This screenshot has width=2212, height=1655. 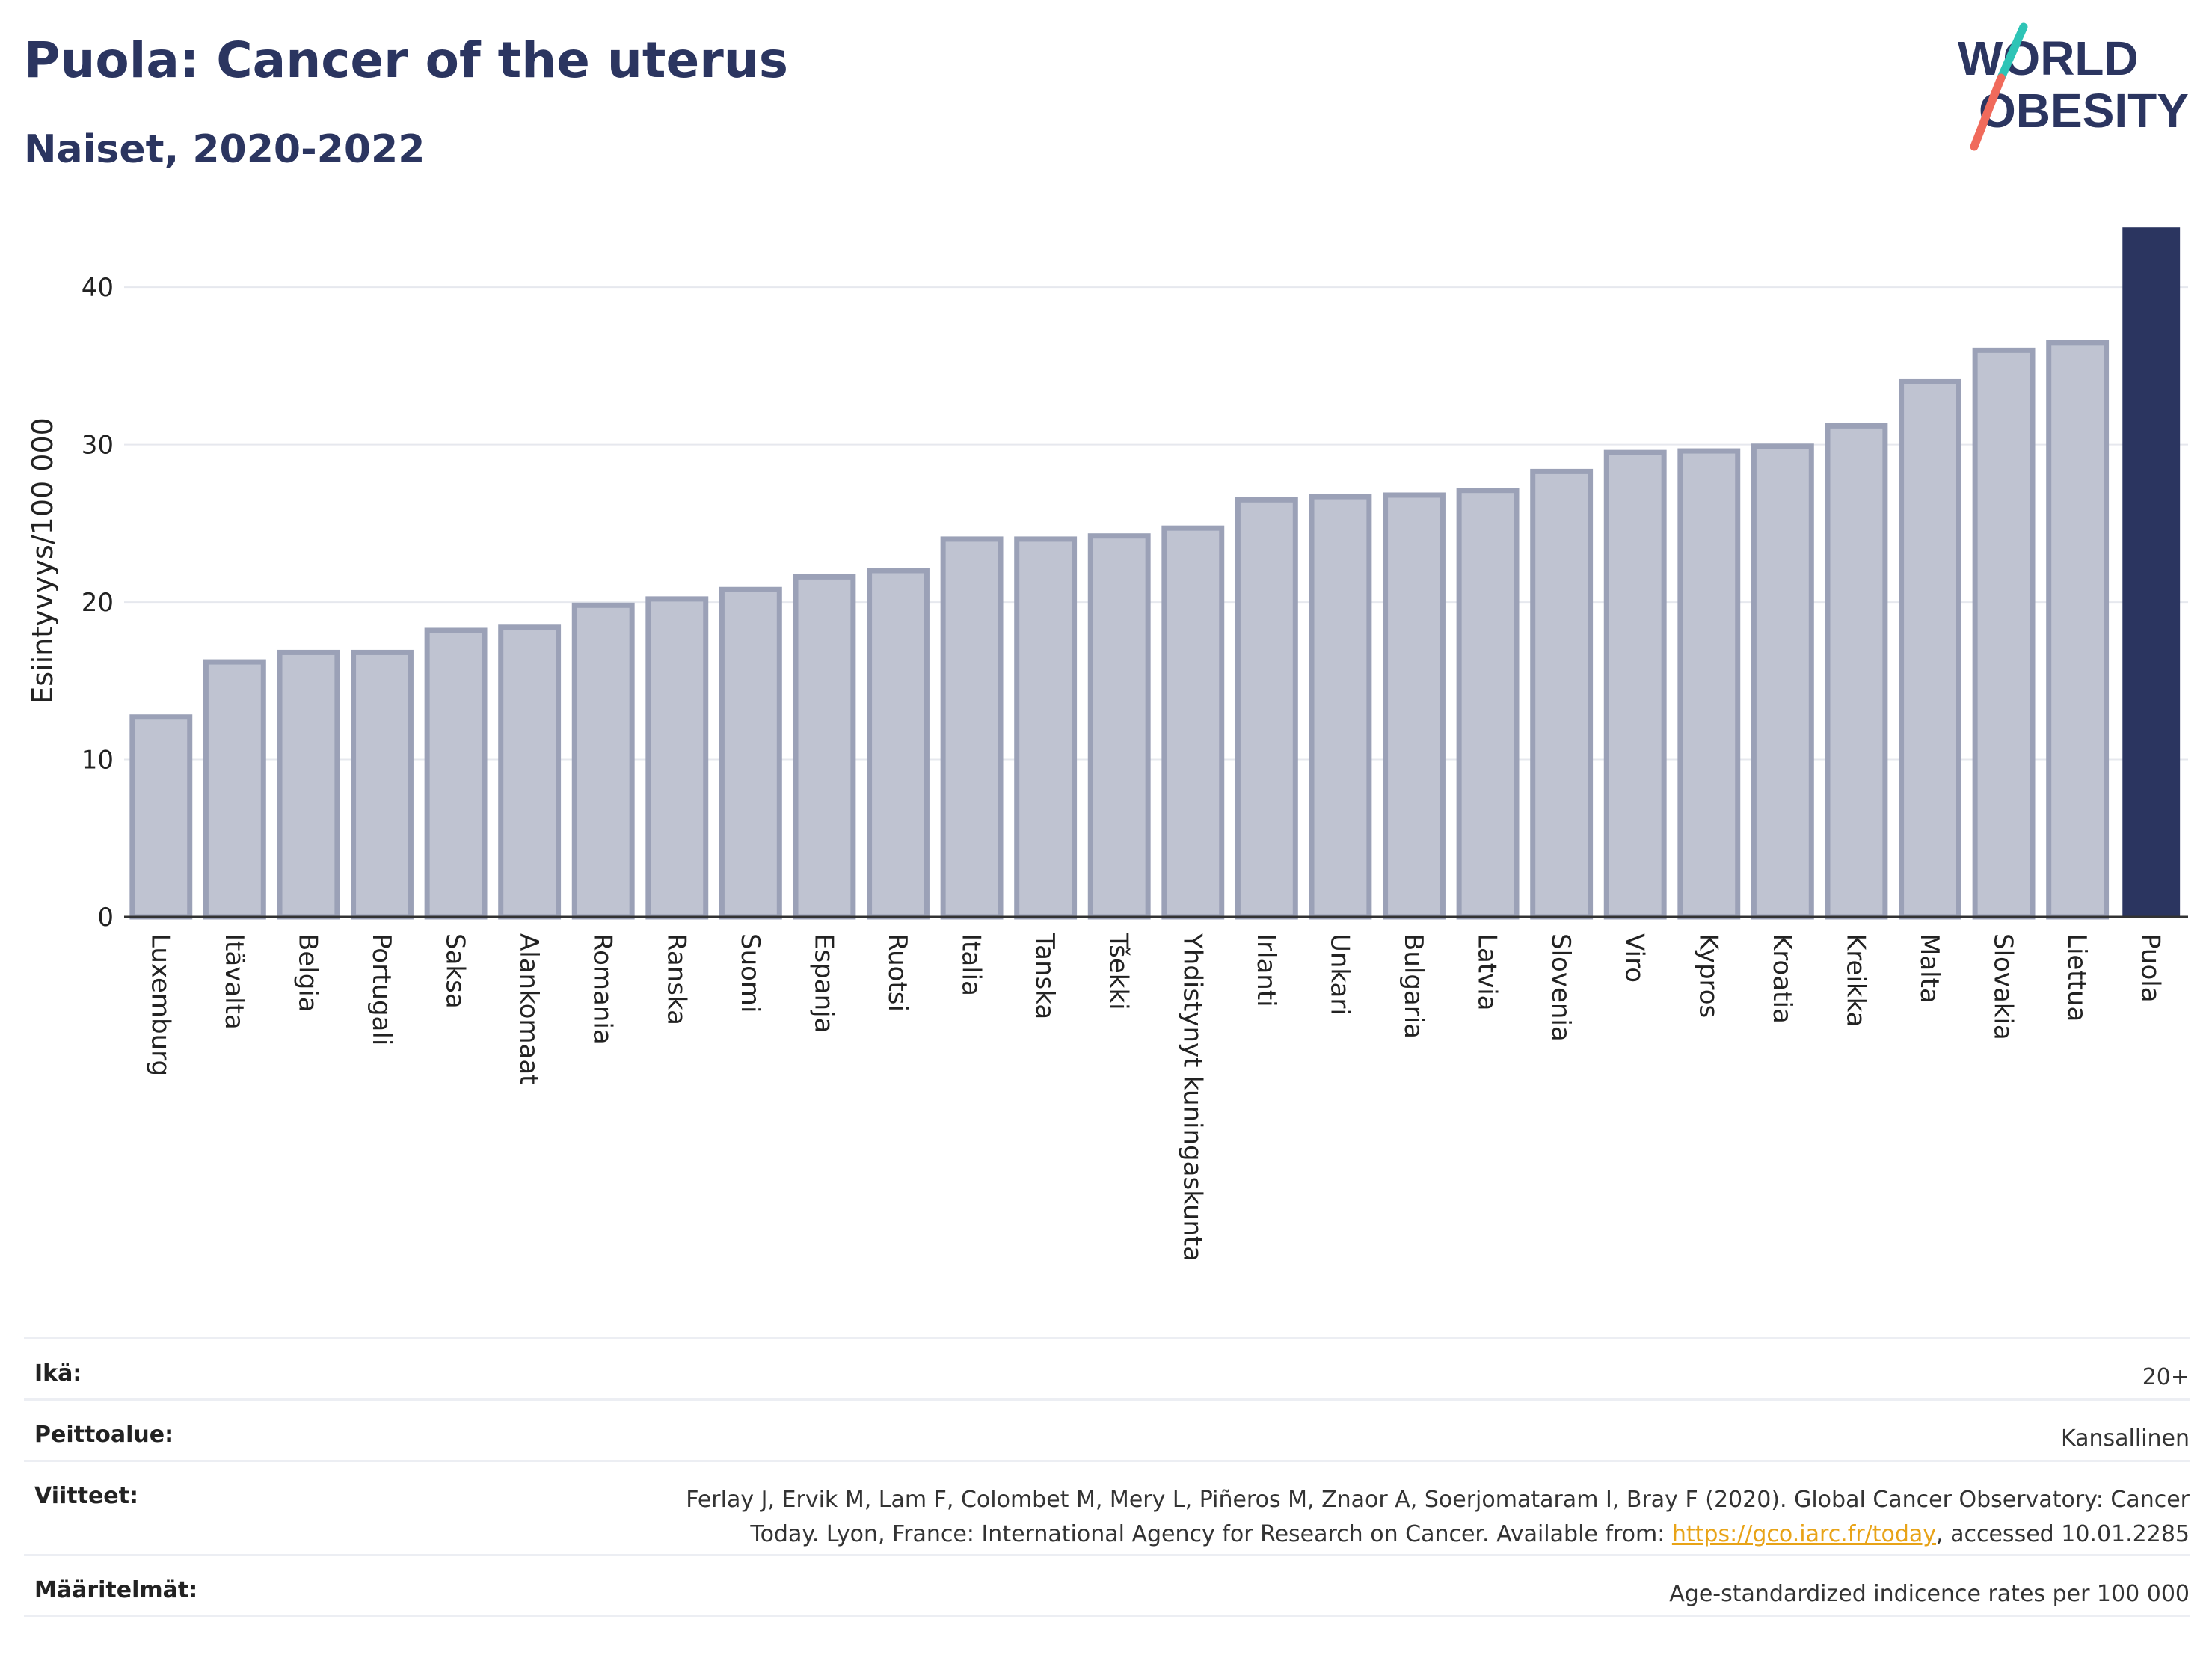 What do you see at coordinates (2003, 986) in the screenshot?
I see `x-tick-label: Slovakia` at bounding box center [2003, 986].